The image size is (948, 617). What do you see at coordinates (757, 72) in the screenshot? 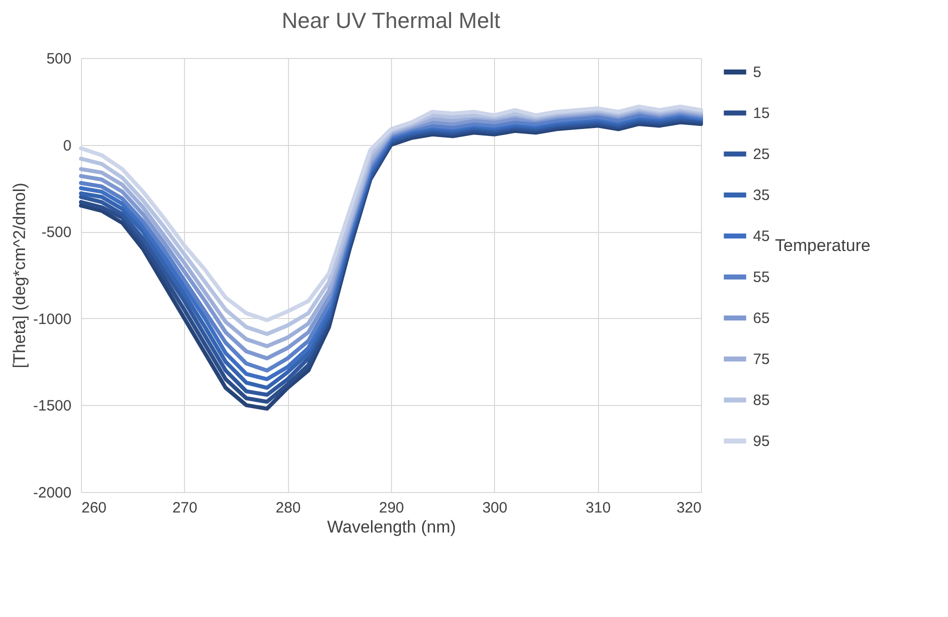
I see `legend-label: 5` at bounding box center [757, 72].